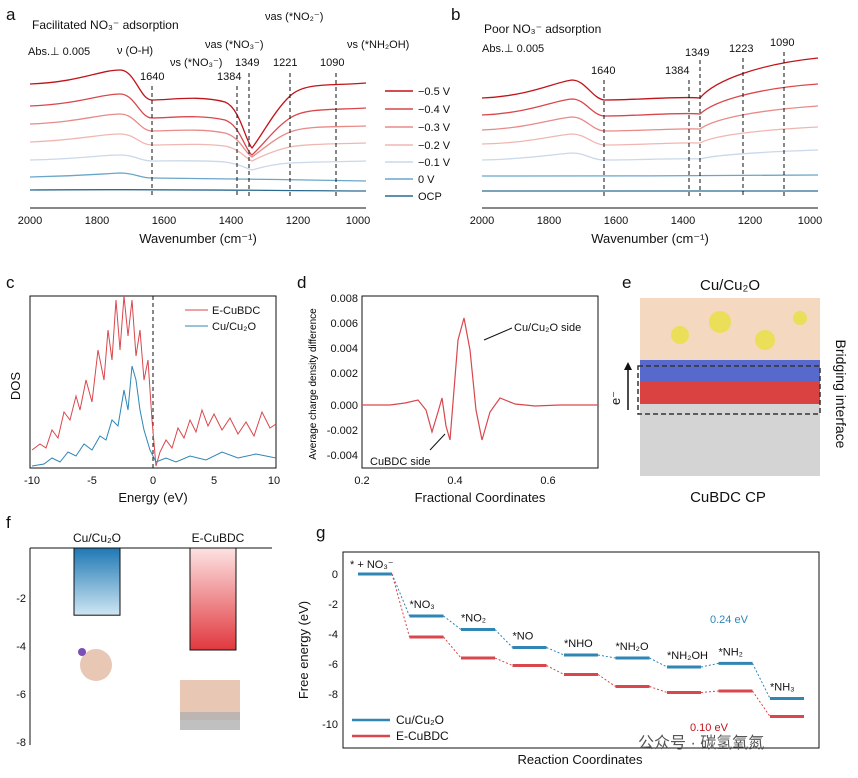  What do you see at coordinates (21, 671) in the screenshot?
I see `panel-f-yticks: -2 -4 -6 -8` at bounding box center [21, 671].